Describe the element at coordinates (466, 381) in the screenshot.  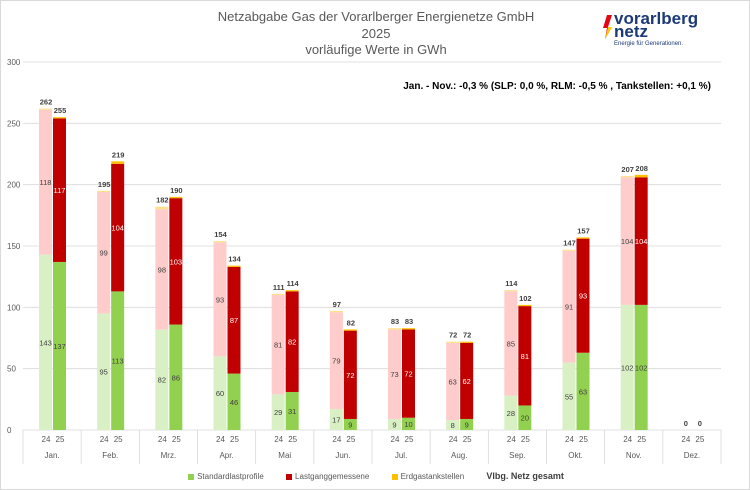
I see `data-label: 62` at that location.